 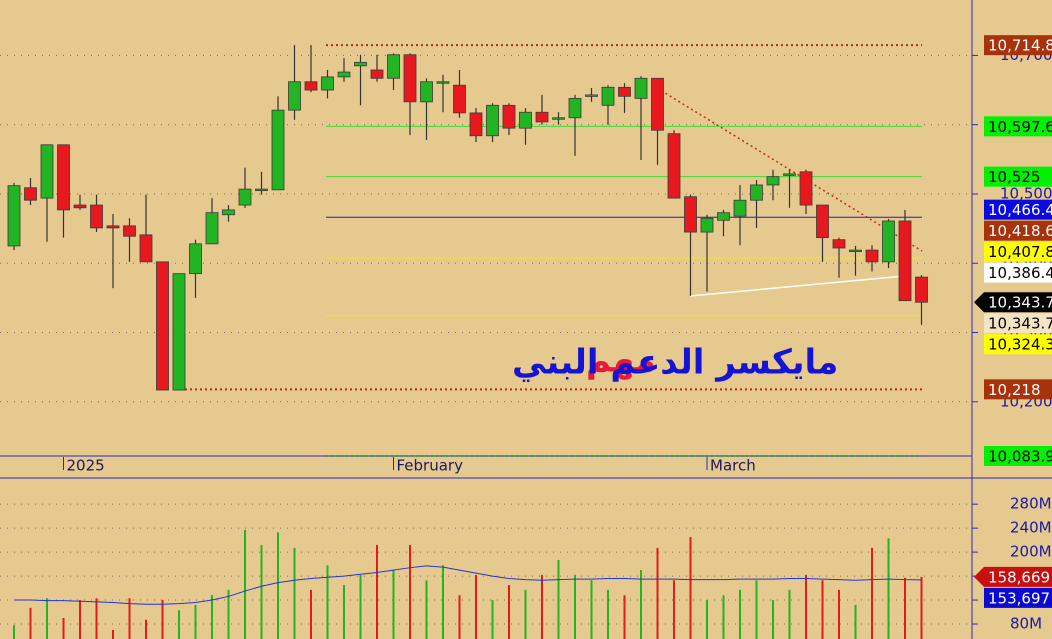 I want to click on x-tick-label: 2025, so click(x=86, y=466).